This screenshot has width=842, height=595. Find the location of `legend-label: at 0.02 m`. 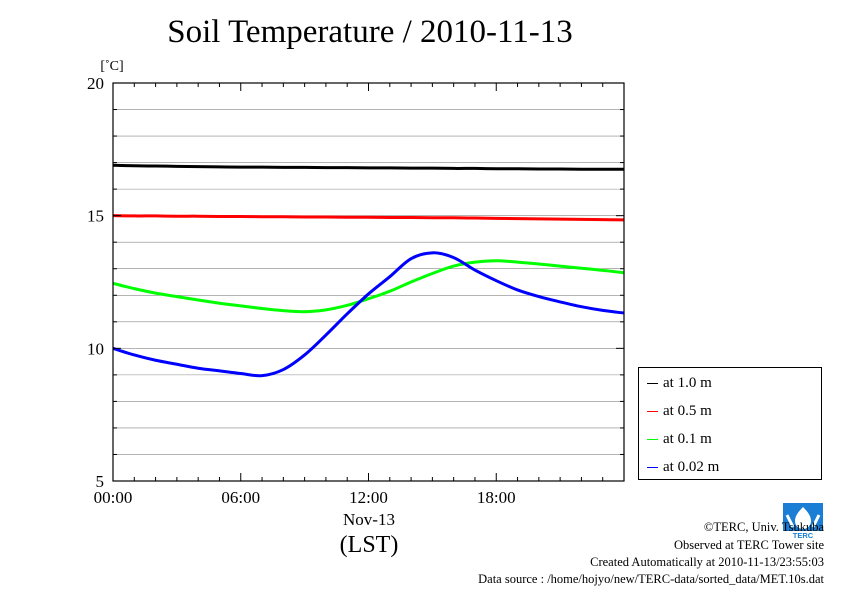

legend-label: at 0.02 m is located at coordinates (691, 466).